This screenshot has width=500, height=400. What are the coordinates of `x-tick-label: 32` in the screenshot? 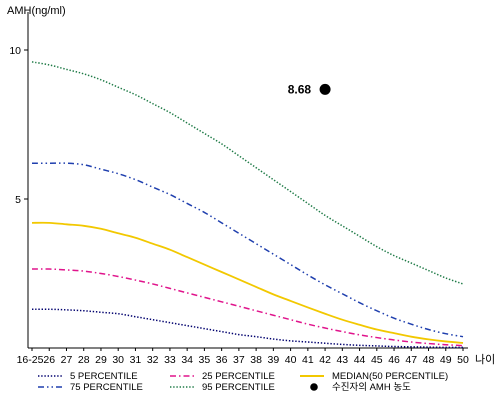 It's located at (153, 360).